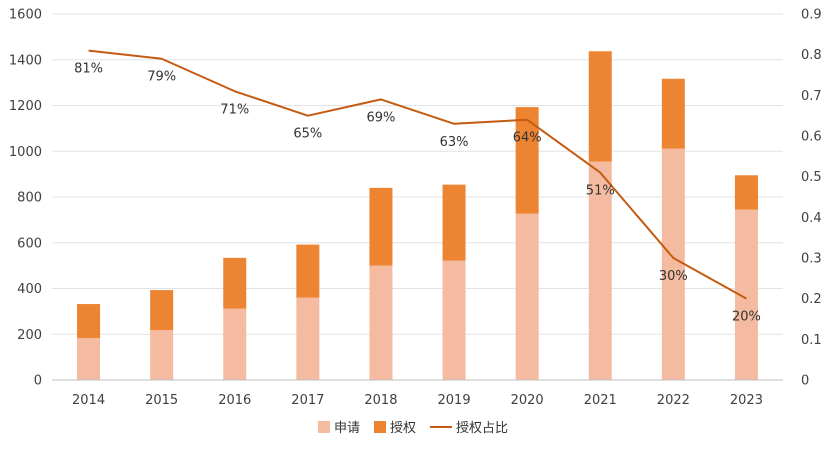 Image resolution: width=830 pixels, height=450 pixels. What do you see at coordinates (381, 322) in the screenshot?
I see `bar-application-2018` at bounding box center [381, 322].